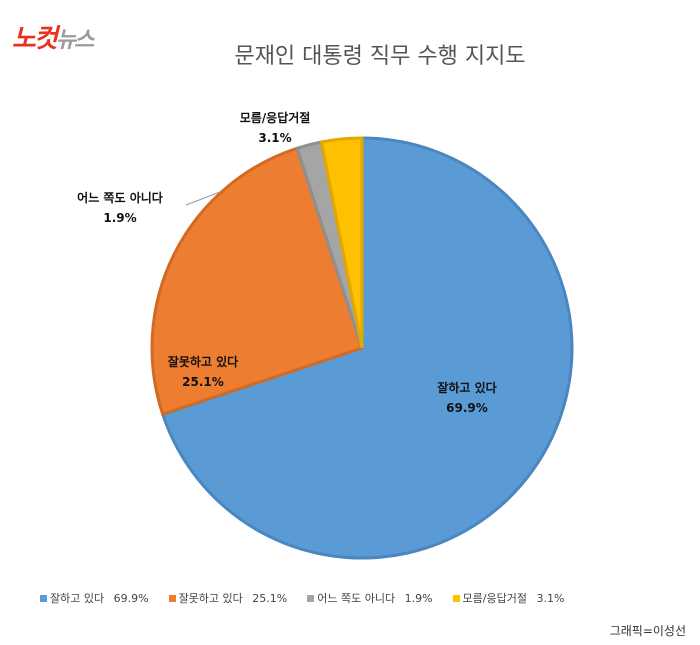  I want to click on legend-item-2: 어느 쪽도 아니다 1.9%, so click(370, 598).